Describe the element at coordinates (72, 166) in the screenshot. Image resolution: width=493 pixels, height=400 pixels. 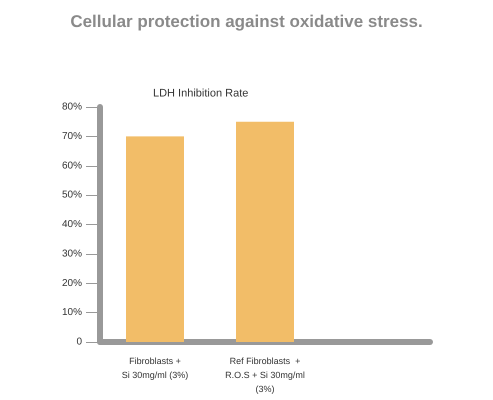
I see `y-tick-label: 60%` at that location.